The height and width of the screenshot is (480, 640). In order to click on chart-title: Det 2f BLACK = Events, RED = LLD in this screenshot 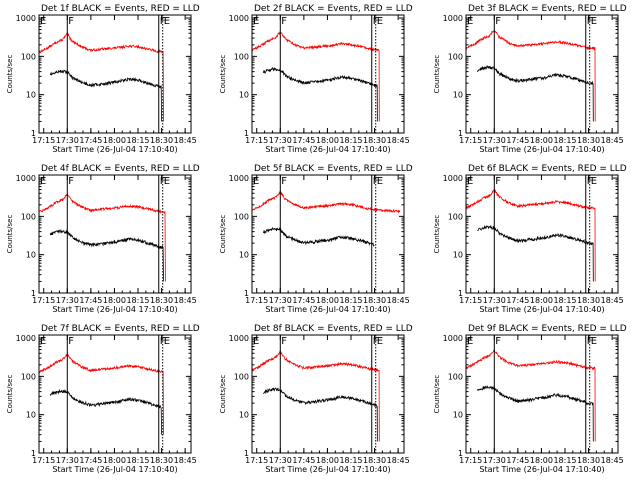, I will do `click(333, 9)`.